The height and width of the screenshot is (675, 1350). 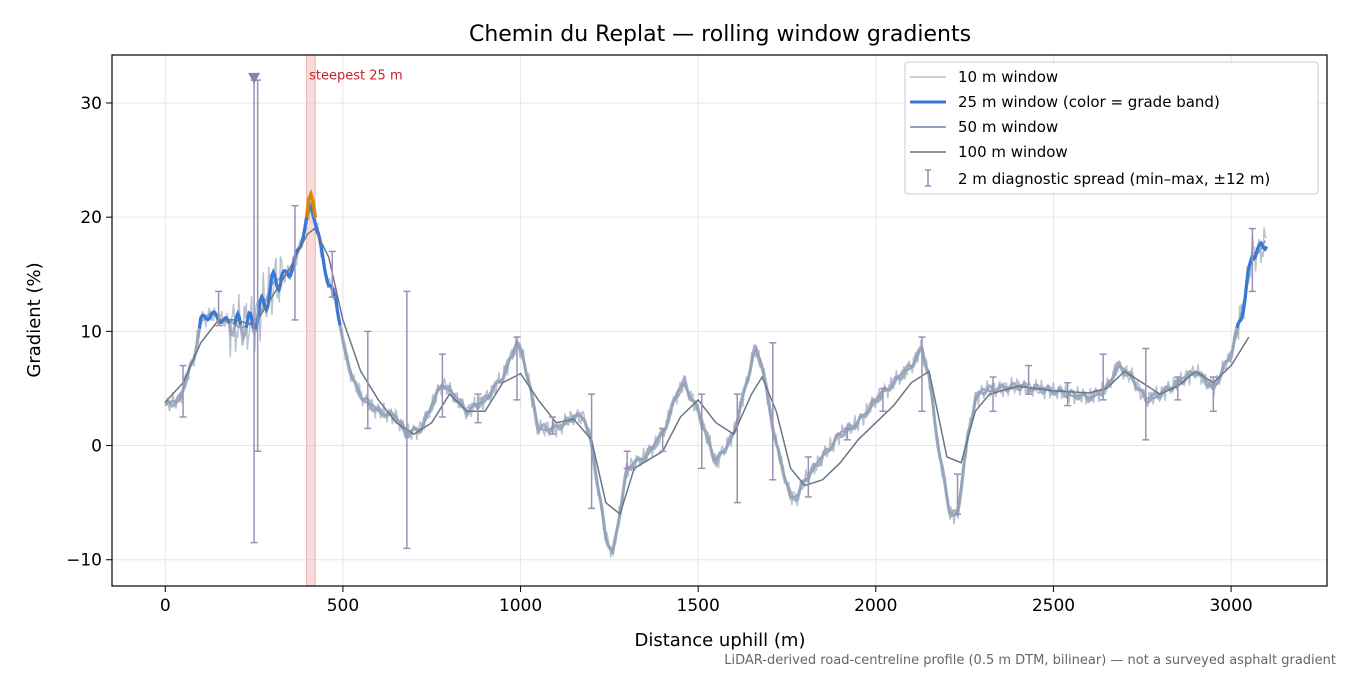 What do you see at coordinates (1008, 127) in the screenshot?
I see `legend-label-50m: 50 m window` at bounding box center [1008, 127].